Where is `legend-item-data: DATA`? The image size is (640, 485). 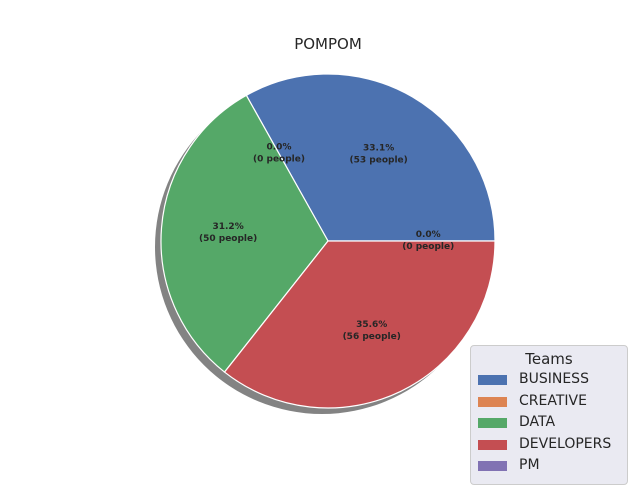
legend-item-data: DATA is located at coordinates (549, 424).